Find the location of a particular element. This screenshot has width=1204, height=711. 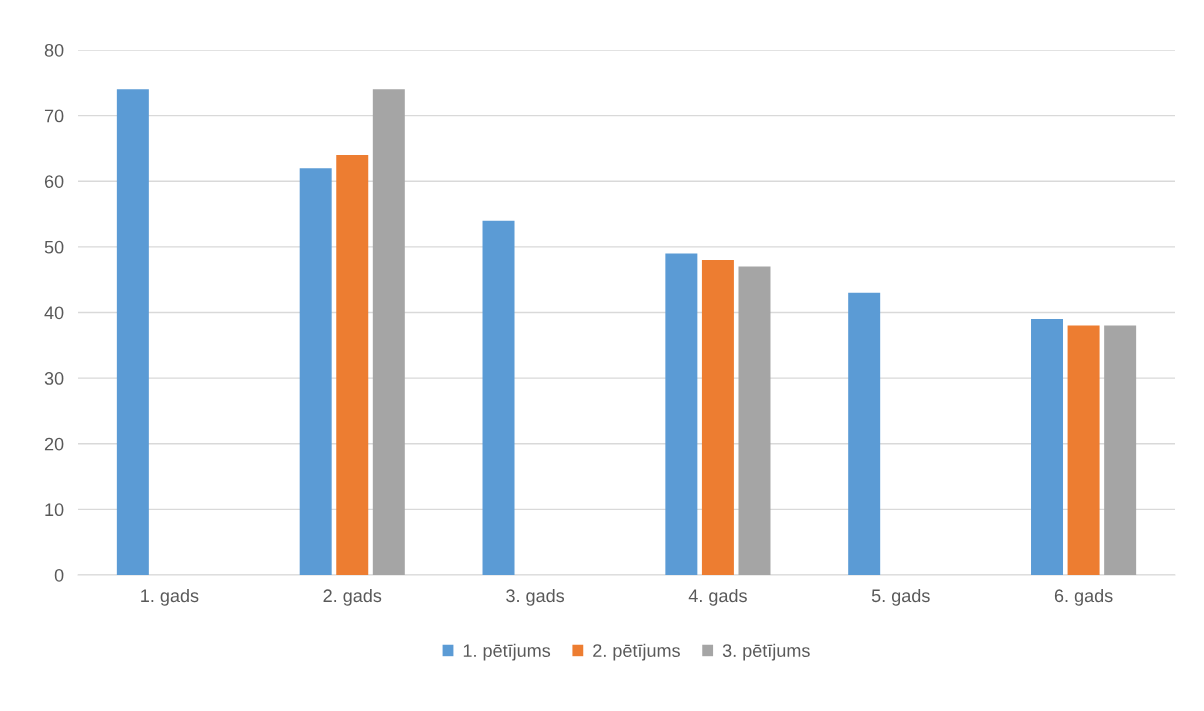

y-tick-label: 10 is located at coordinates (54, 510).